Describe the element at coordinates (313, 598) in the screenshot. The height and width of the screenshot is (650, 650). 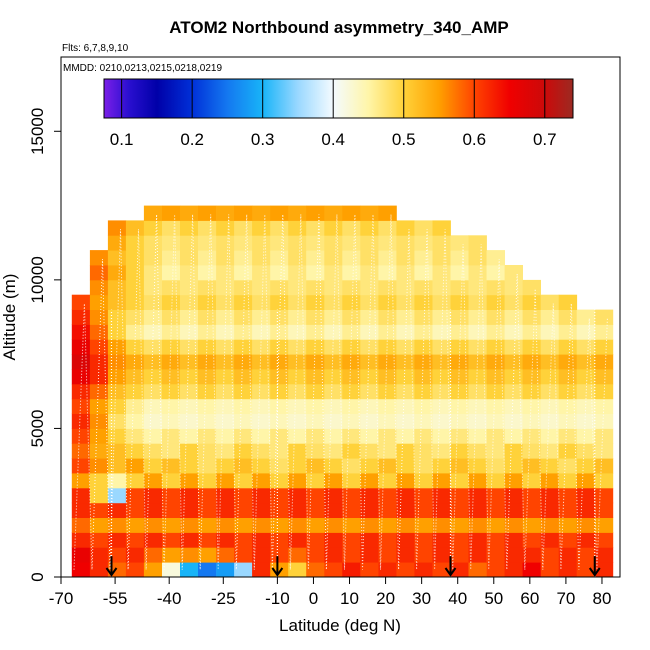
I see `x-tick-label: 0` at that location.